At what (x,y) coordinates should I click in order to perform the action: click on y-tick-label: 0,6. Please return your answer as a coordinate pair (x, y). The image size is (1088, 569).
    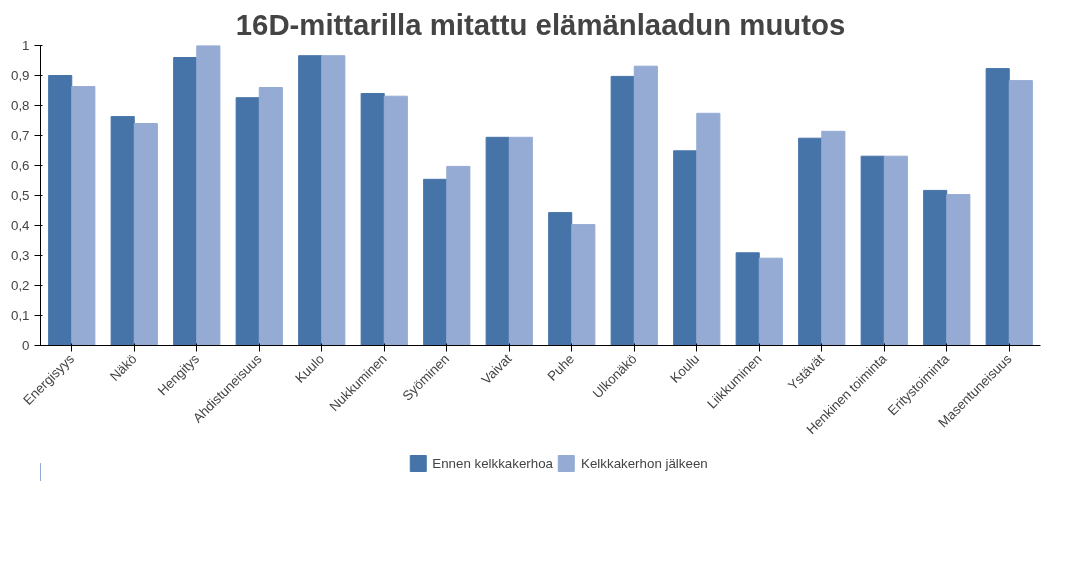
    Looking at the image, I should click on (20, 165).